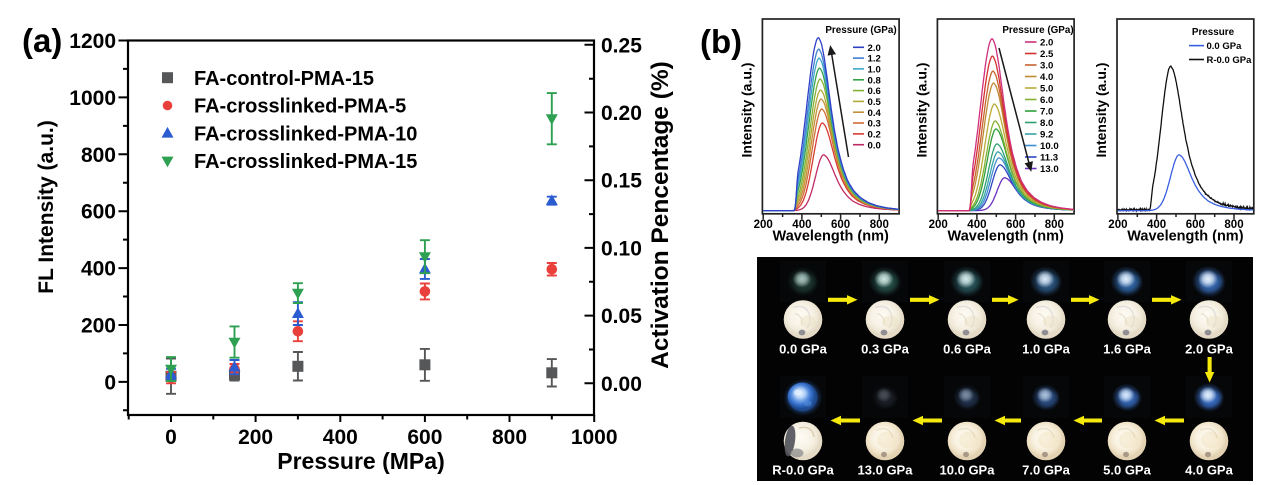 This screenshot has width=1268, height=485. I want to click on svg-text: 0.6, so click(874, 91).